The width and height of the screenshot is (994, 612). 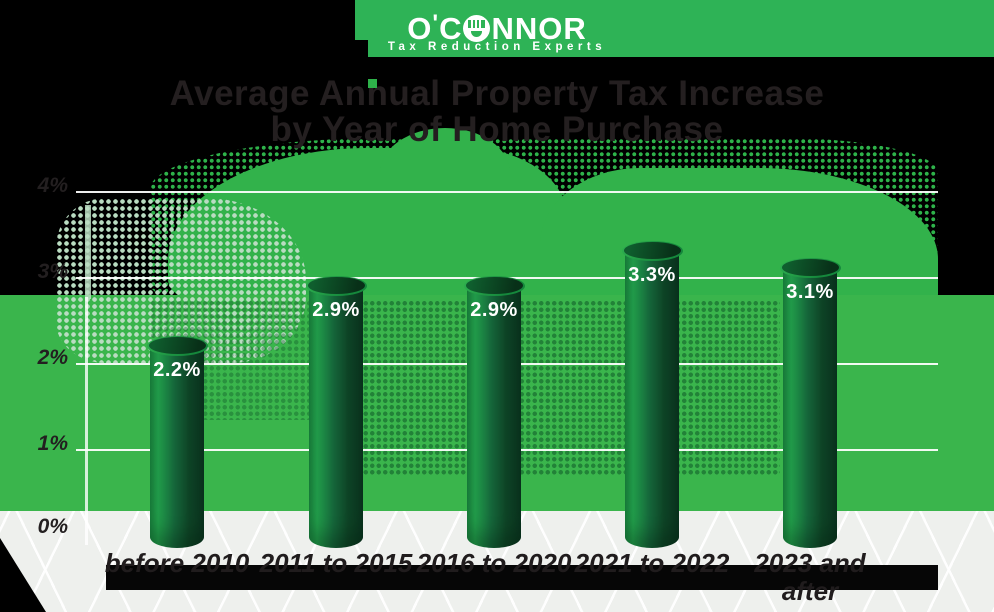 What do you see at coordinates (497, 47) in the screenshot?
I see `brand-tagline: Tax Reduction Experts` at bounding box center [497, 47].